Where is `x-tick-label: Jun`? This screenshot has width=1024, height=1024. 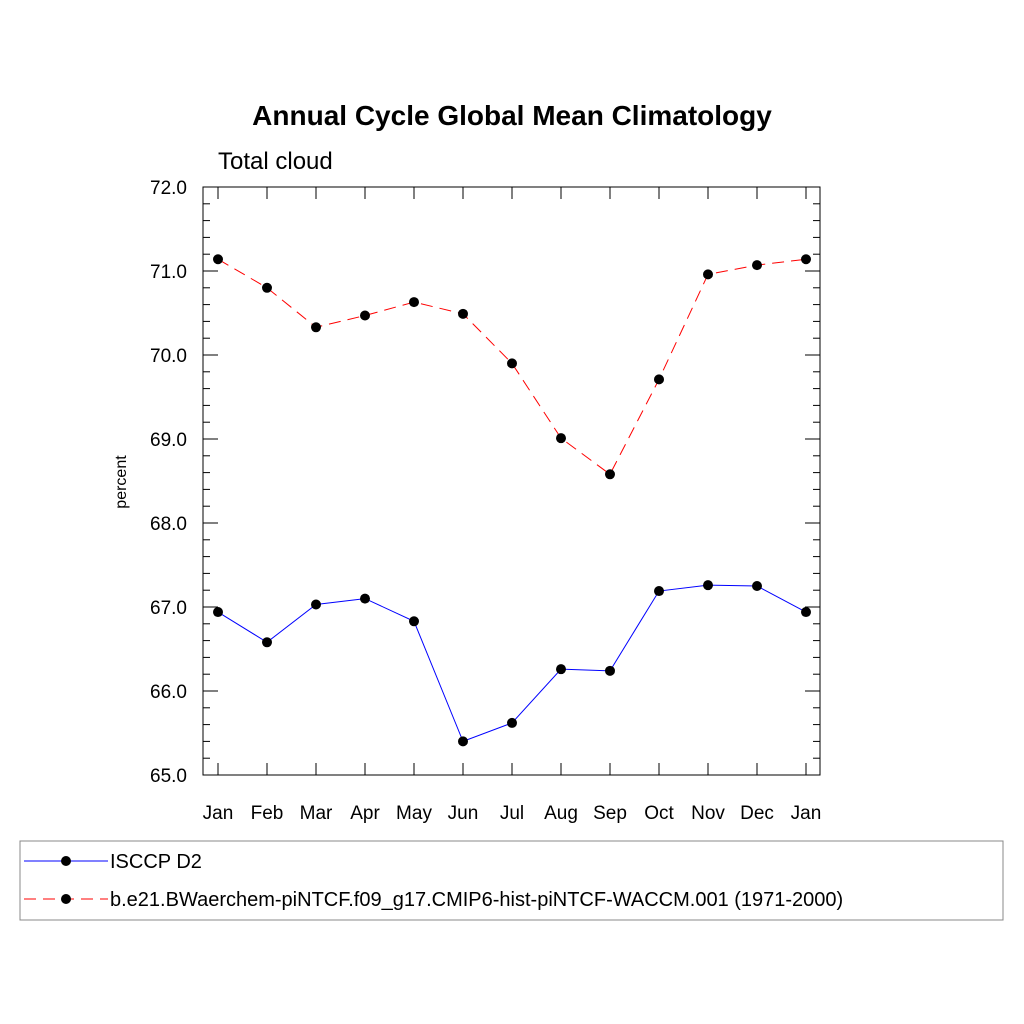
x-tick-label: Jun is located at coordinates (463, 813).